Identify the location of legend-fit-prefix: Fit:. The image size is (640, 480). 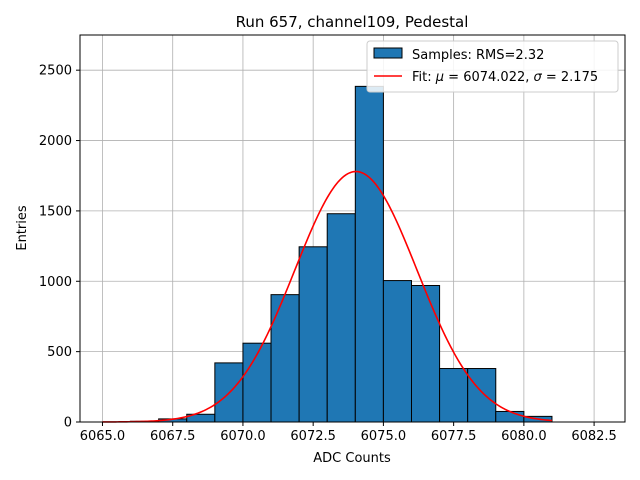
(424, 77).